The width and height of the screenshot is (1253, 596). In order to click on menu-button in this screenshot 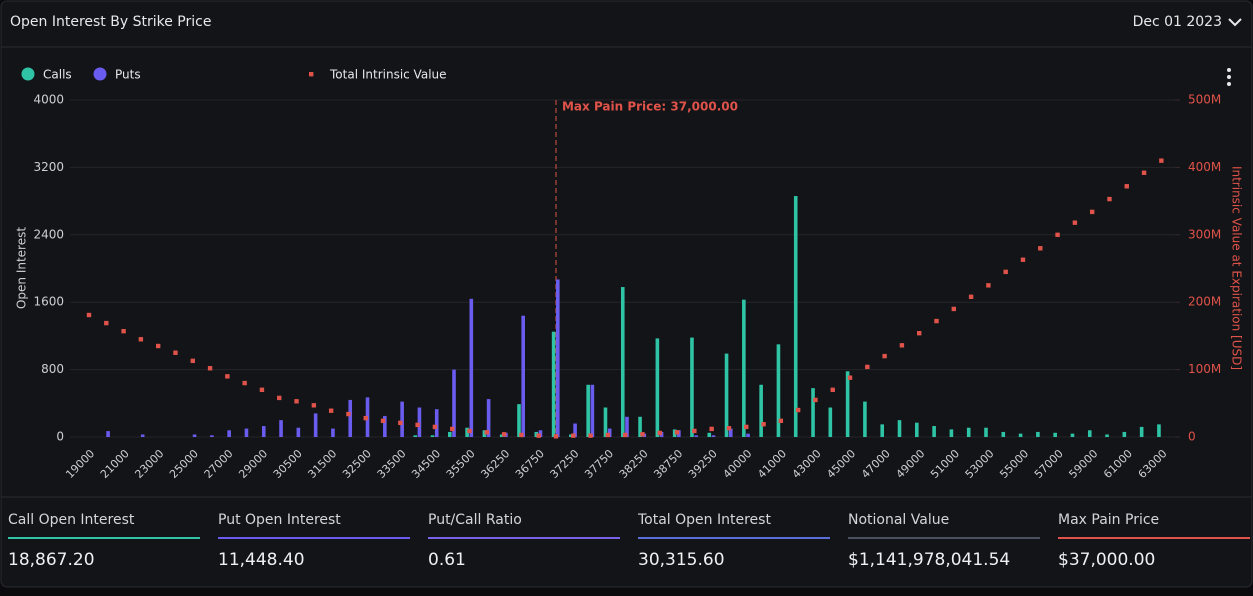, I will do `click(1229, 77)`.